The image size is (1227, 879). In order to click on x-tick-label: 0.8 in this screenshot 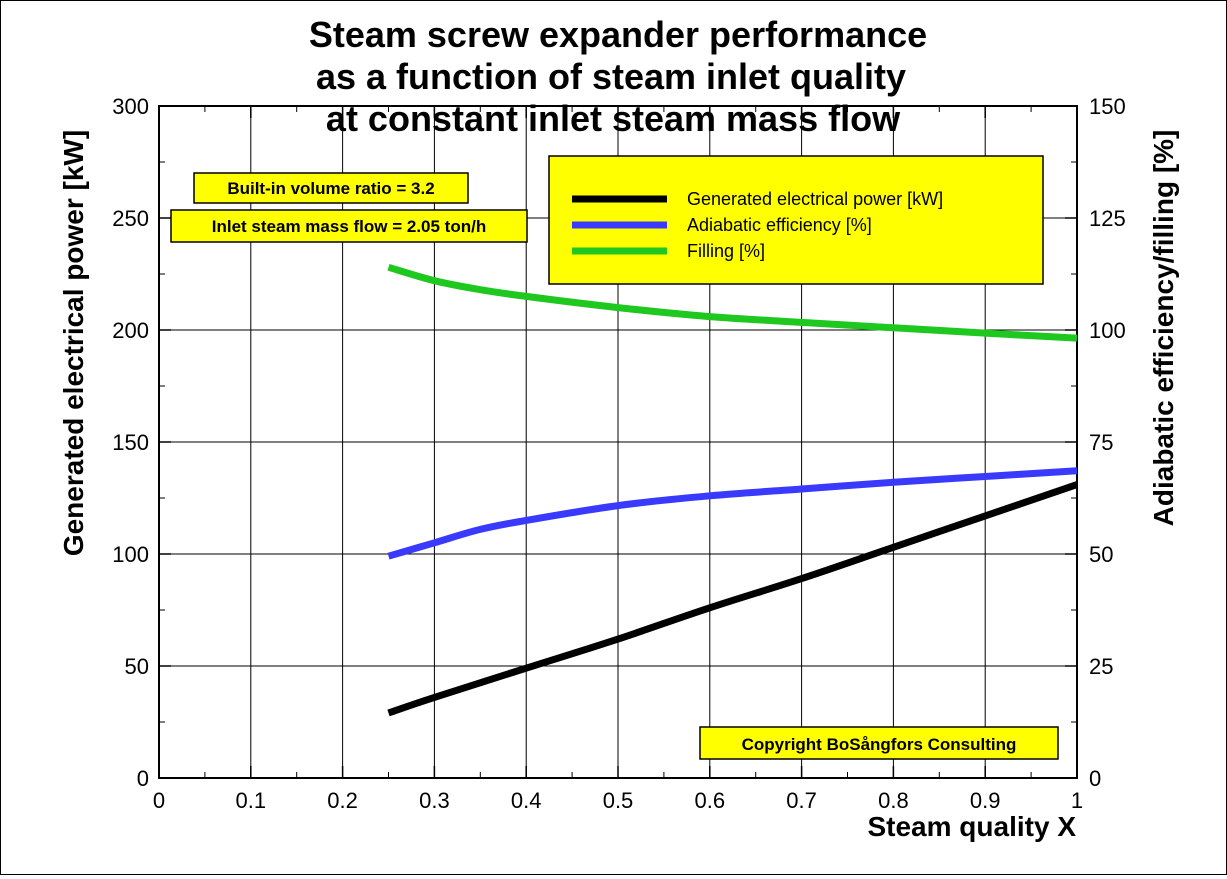, I will do `click(893, 800)`.